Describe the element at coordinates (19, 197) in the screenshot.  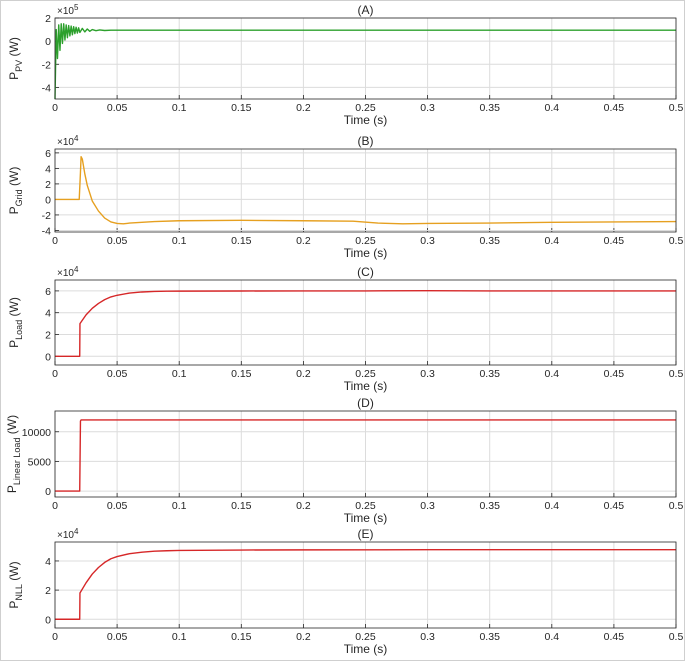
I see `y-axis-label-subscript: Grid` at that location.